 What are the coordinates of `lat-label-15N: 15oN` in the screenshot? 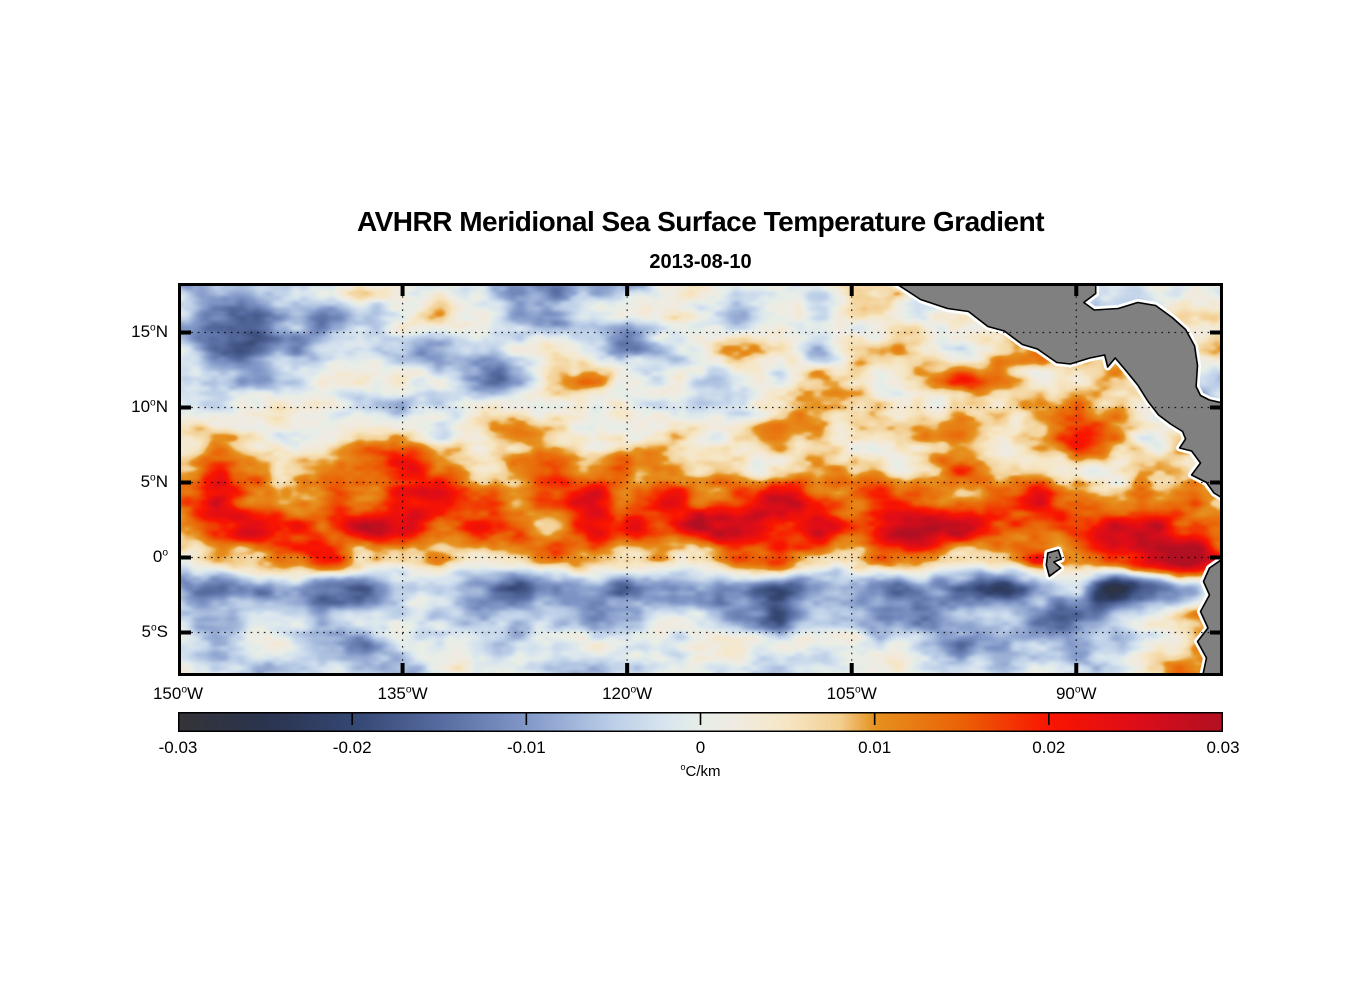 It's located at (149, 331).